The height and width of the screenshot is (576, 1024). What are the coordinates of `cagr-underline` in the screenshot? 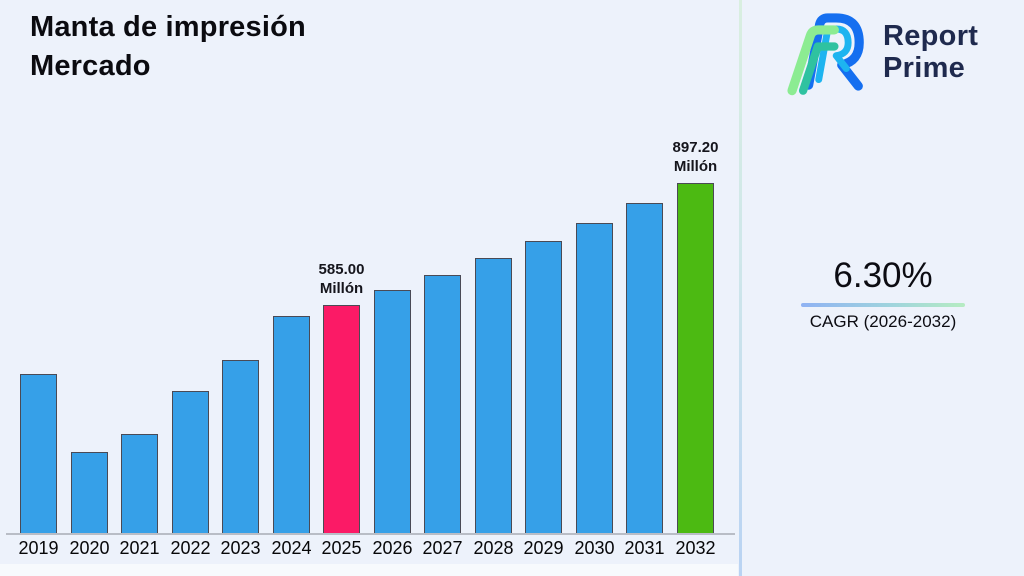 It's located at (883, 305).